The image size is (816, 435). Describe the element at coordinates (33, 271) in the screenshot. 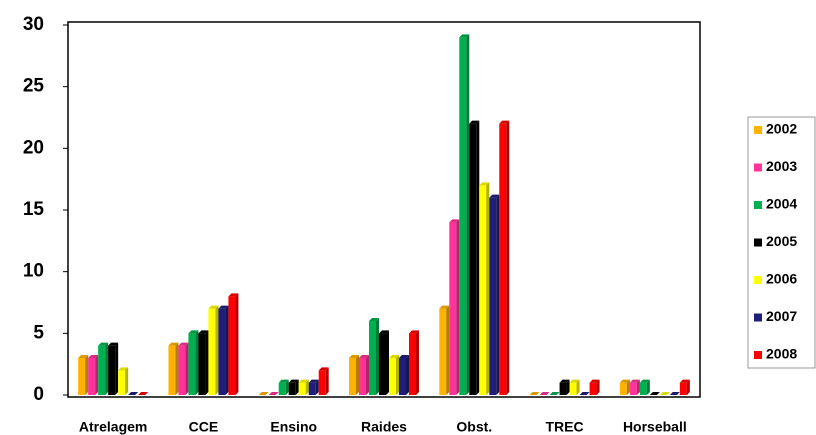

I see `y-tick-label: 10` at that location.